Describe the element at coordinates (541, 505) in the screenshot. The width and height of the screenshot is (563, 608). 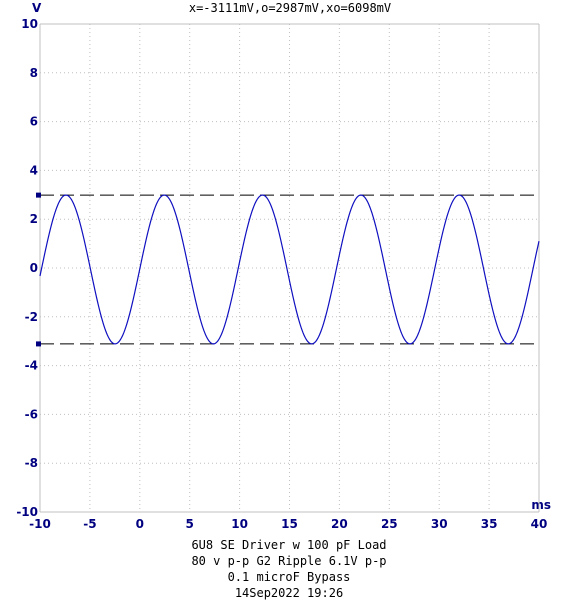
I see `x-axis-unit: ms` at that location.